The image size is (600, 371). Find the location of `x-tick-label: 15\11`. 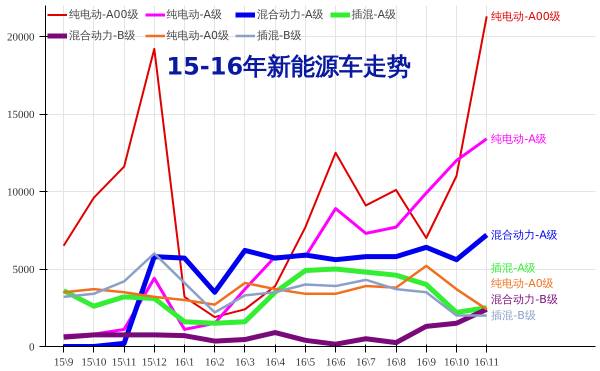

x-tick-label: 15\11 is located at coordinates (124, 362).